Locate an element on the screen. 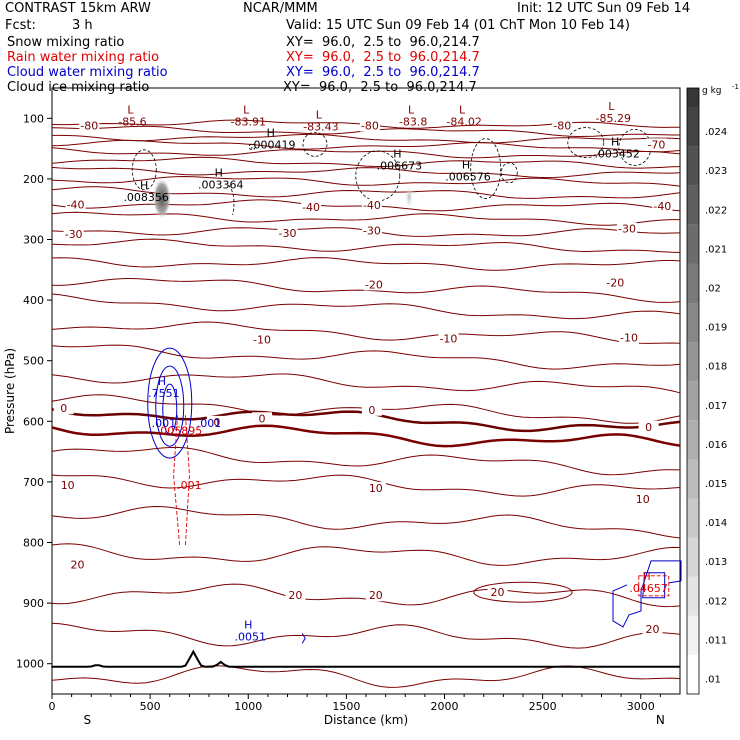 The image size is (740, 740). x-tick-label: 1500 is located at coordinates (346, 706).